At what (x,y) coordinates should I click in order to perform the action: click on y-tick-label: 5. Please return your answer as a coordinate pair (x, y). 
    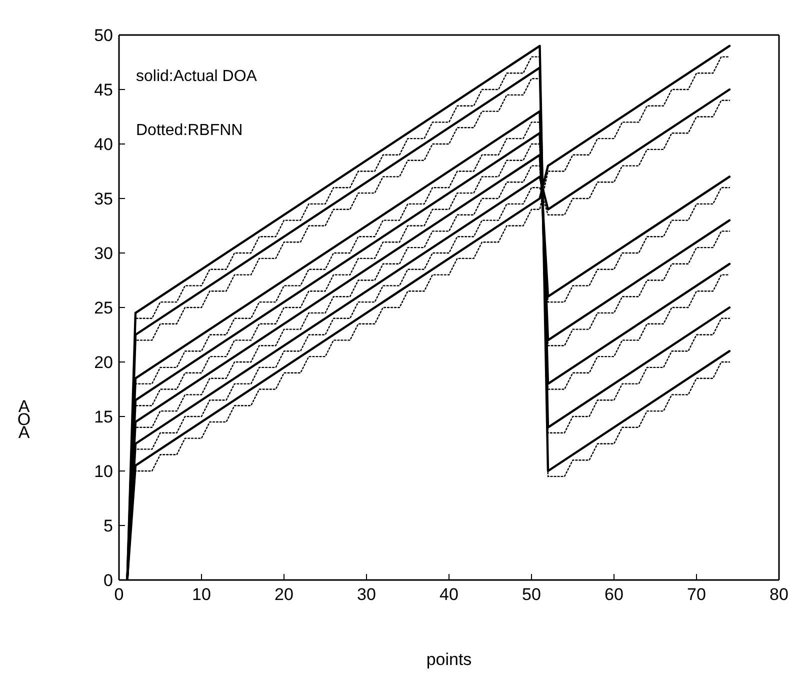
    Looking at the image, I should click on (108, 526).